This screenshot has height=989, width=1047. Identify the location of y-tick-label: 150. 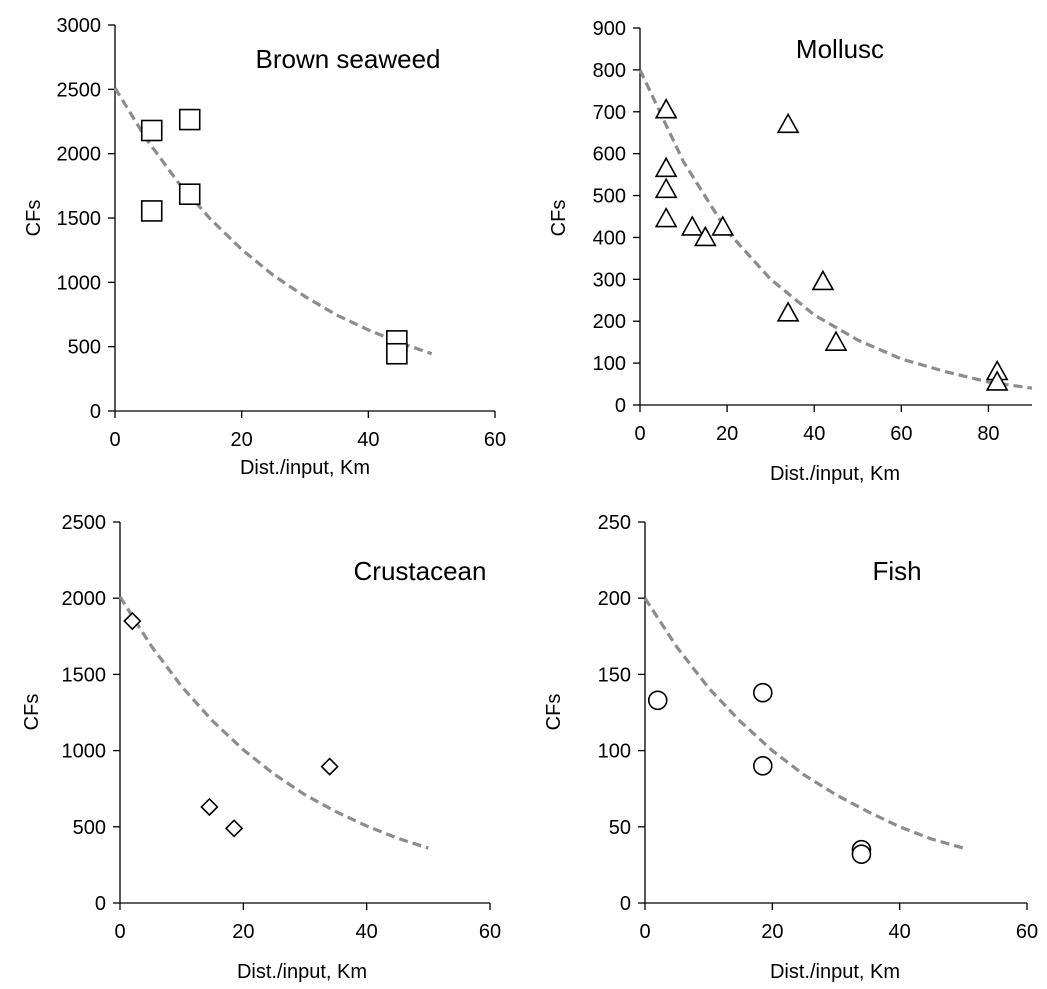
(614, 675).